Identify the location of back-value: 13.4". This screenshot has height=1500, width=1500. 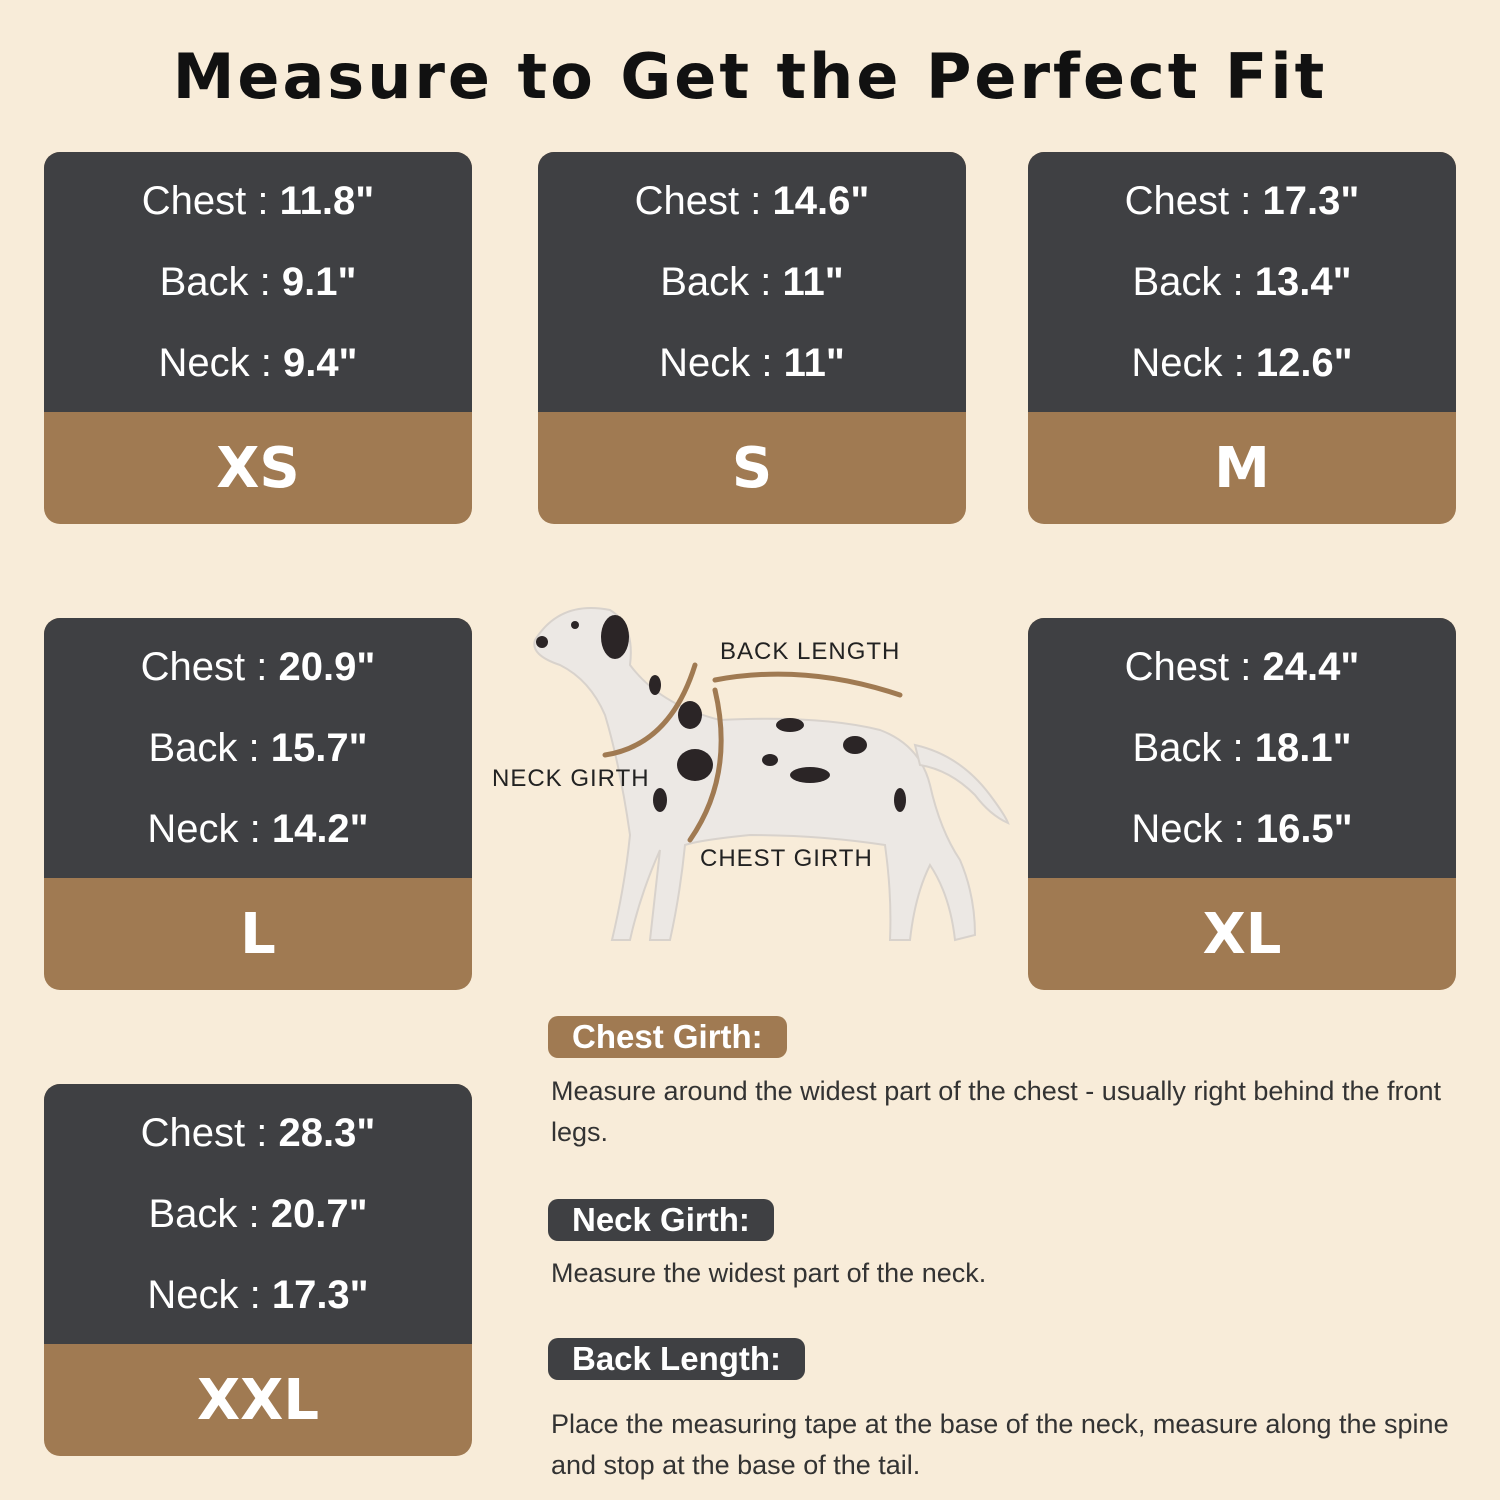
(1303, 281).